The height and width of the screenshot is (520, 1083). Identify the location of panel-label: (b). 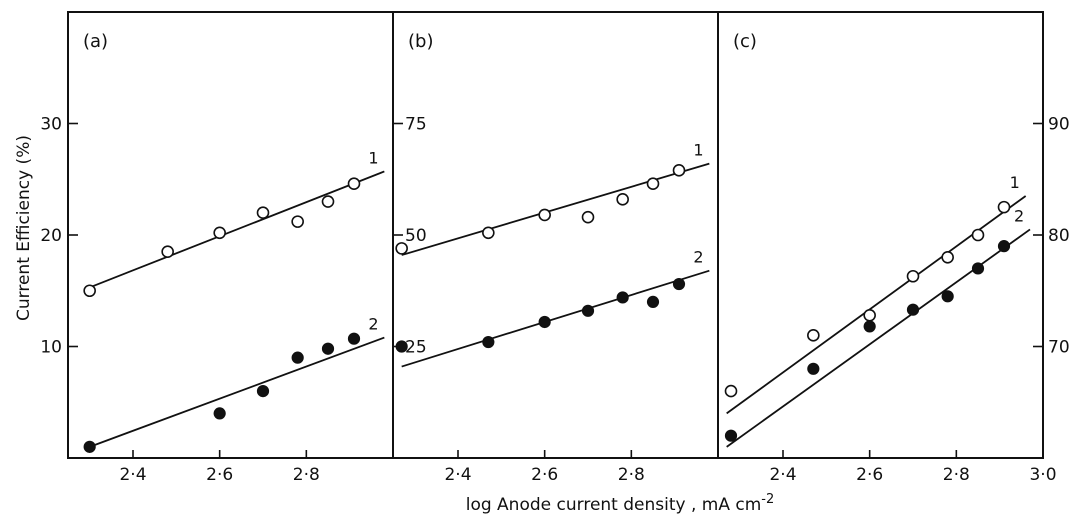
(420, 41).